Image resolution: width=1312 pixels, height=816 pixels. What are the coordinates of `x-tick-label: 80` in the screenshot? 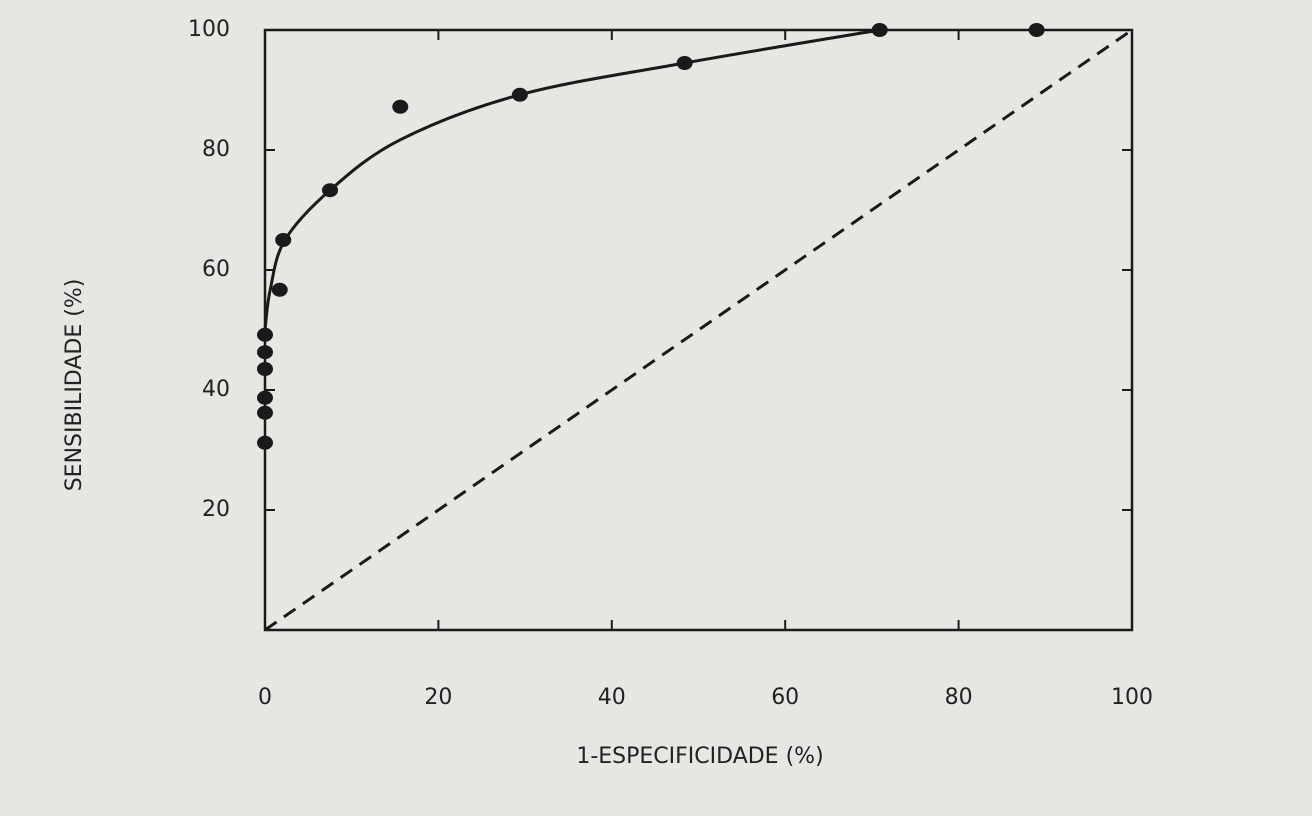 It's located at (959, 697).